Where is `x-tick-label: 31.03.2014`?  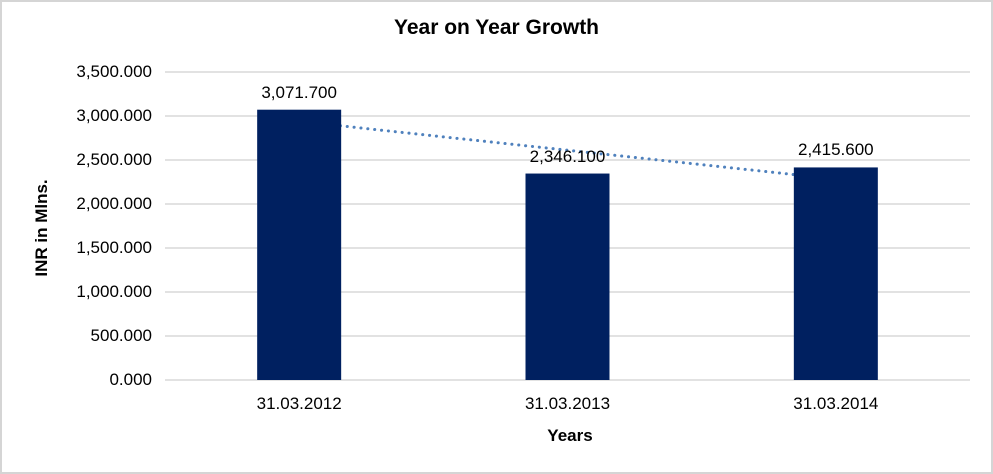
x-tick-label: 31.03.2014 is located at coordinates (836, 403).